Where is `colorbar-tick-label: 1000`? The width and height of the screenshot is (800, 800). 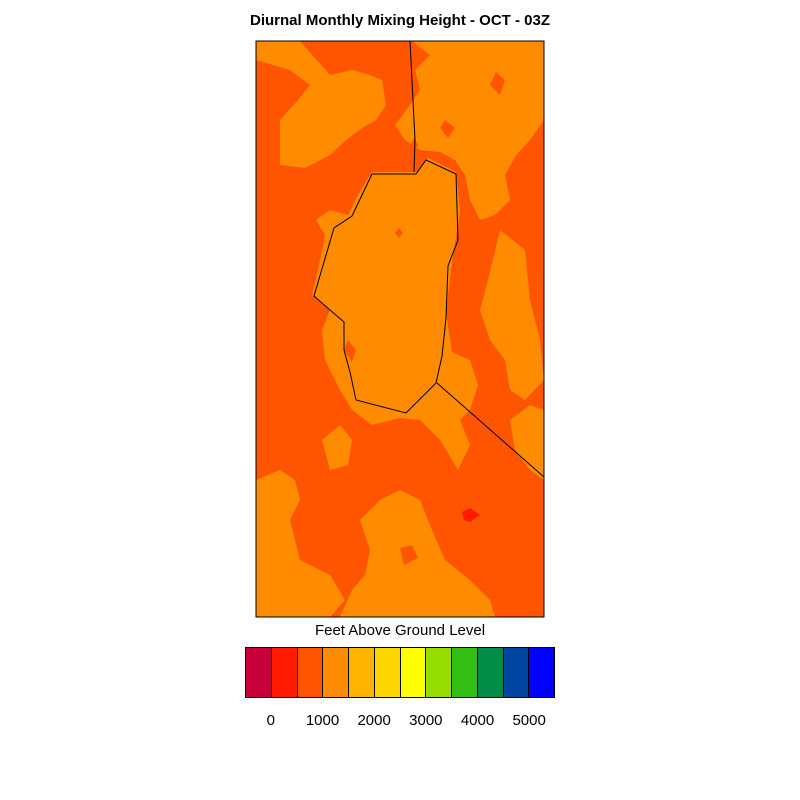 colorbar-tick-label: 1000 is located at coordinates (322, 720).